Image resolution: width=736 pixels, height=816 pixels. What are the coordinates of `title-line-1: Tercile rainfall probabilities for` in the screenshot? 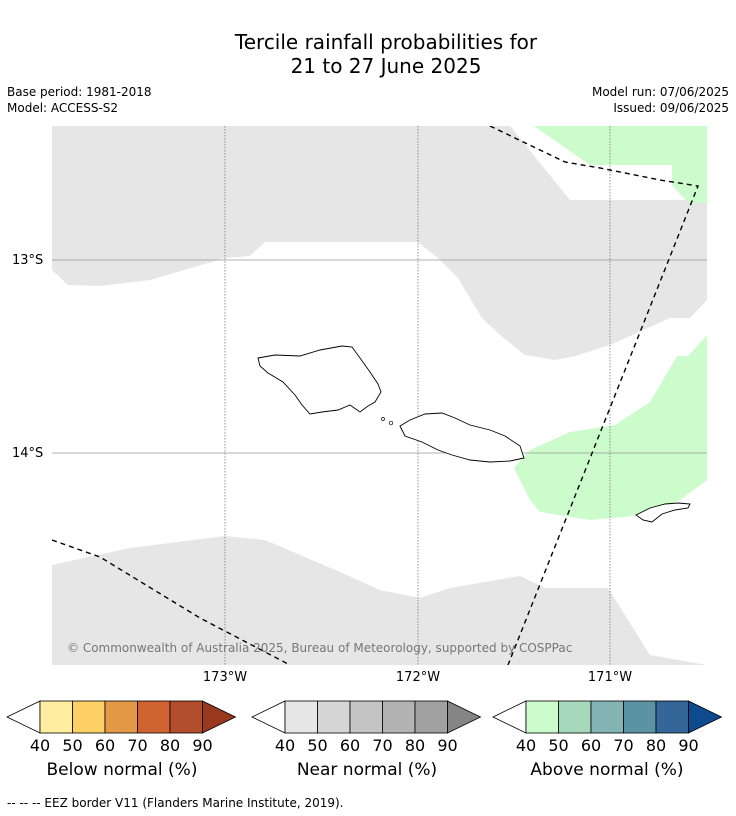 It's located at (386, 42).